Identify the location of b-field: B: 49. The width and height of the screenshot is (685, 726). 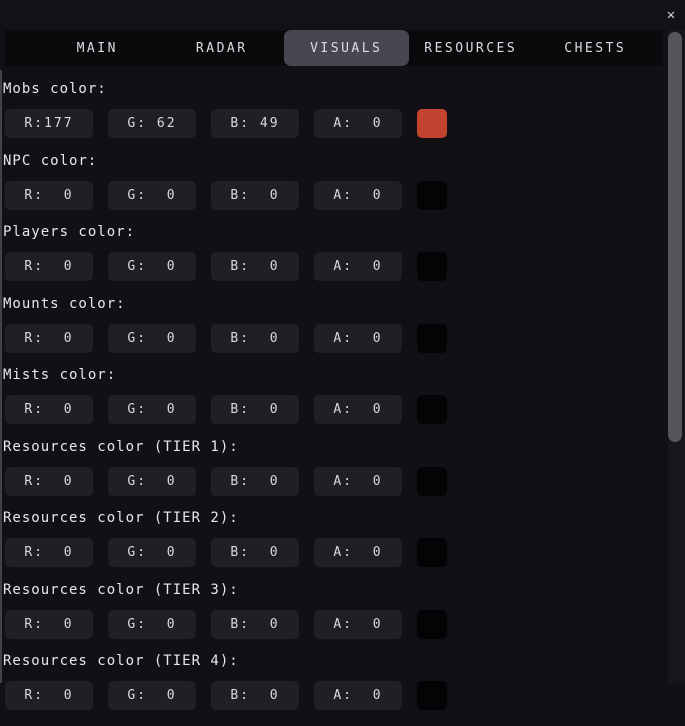
(255, 123).